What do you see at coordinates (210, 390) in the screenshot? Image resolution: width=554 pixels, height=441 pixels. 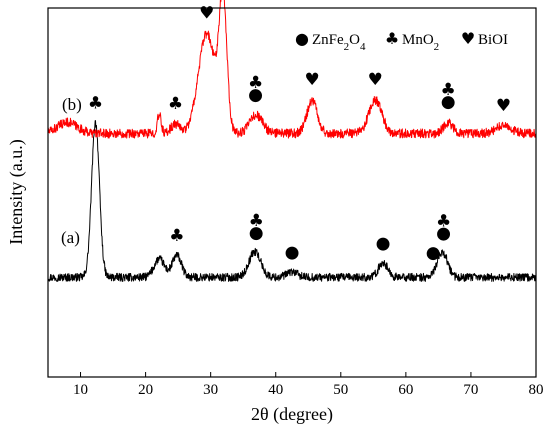 I see `x-tick-label: 30` at bounding box center [210, 390].